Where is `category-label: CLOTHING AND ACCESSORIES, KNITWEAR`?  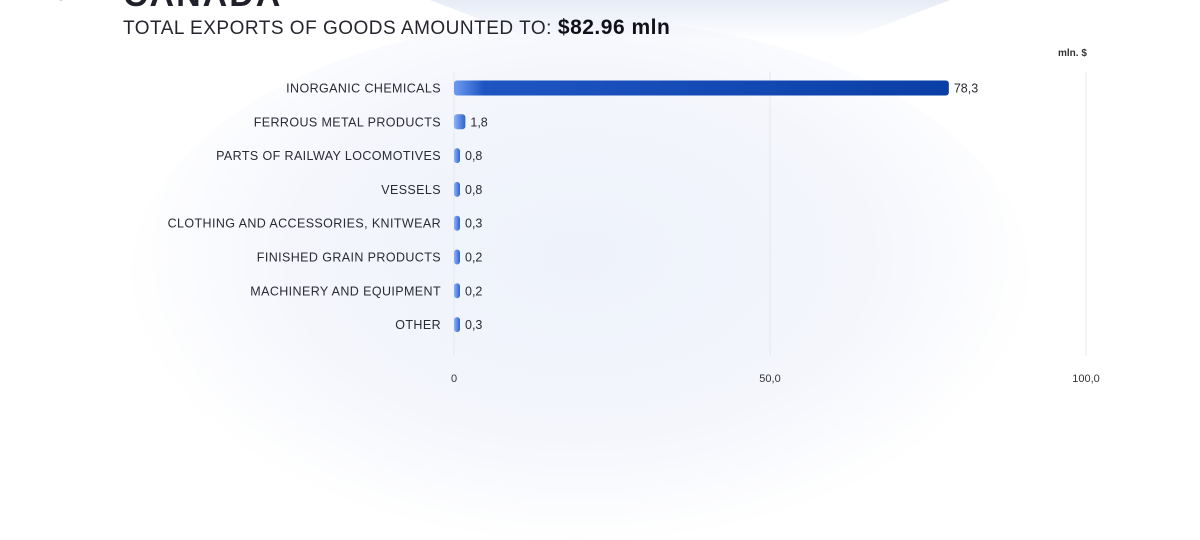
category-label: CLOTHING AND ACCESSORIES, KNITWEAR is located at coordinates (304, 224).